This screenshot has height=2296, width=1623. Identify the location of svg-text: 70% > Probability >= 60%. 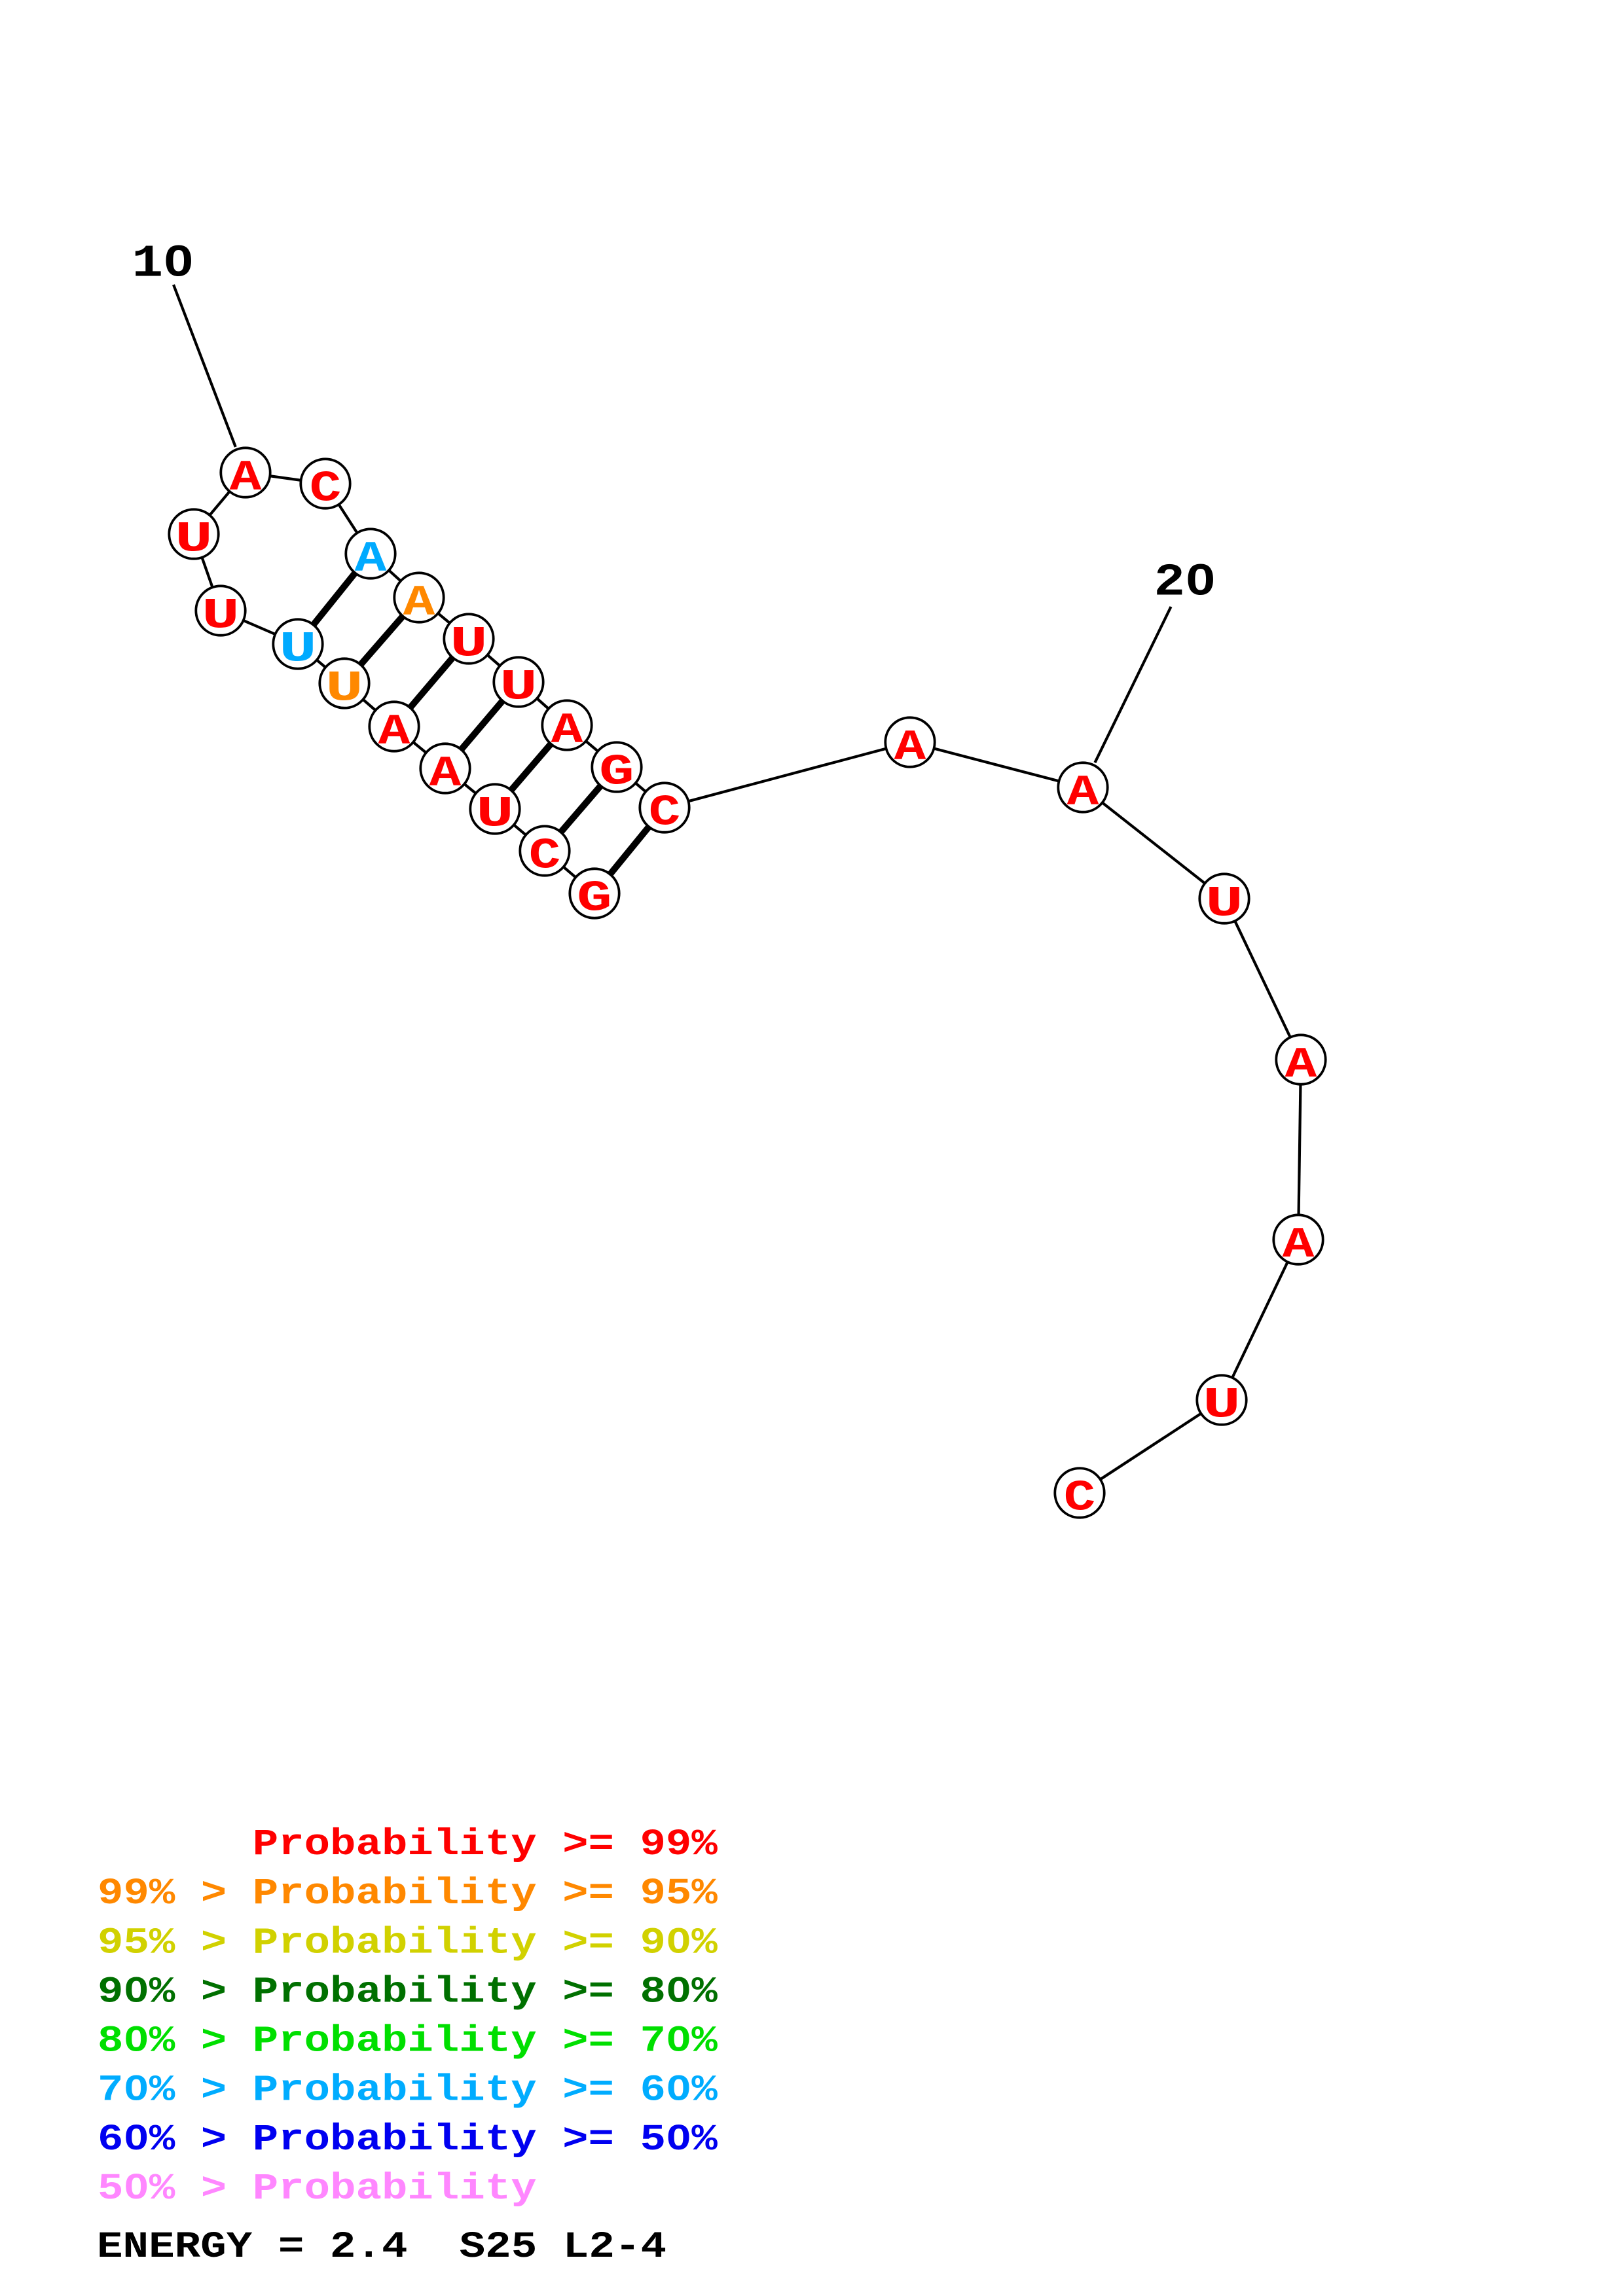
(408, 2091).